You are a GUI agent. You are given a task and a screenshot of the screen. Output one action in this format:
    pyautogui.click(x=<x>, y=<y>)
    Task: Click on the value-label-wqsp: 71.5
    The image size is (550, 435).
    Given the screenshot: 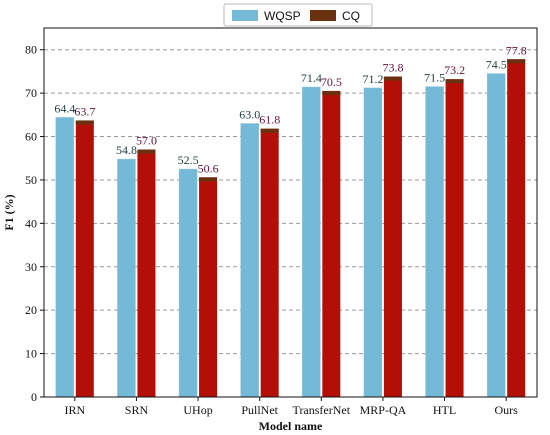 What is the action you would take?
    pyautogui.click(x=434, y=78)
    